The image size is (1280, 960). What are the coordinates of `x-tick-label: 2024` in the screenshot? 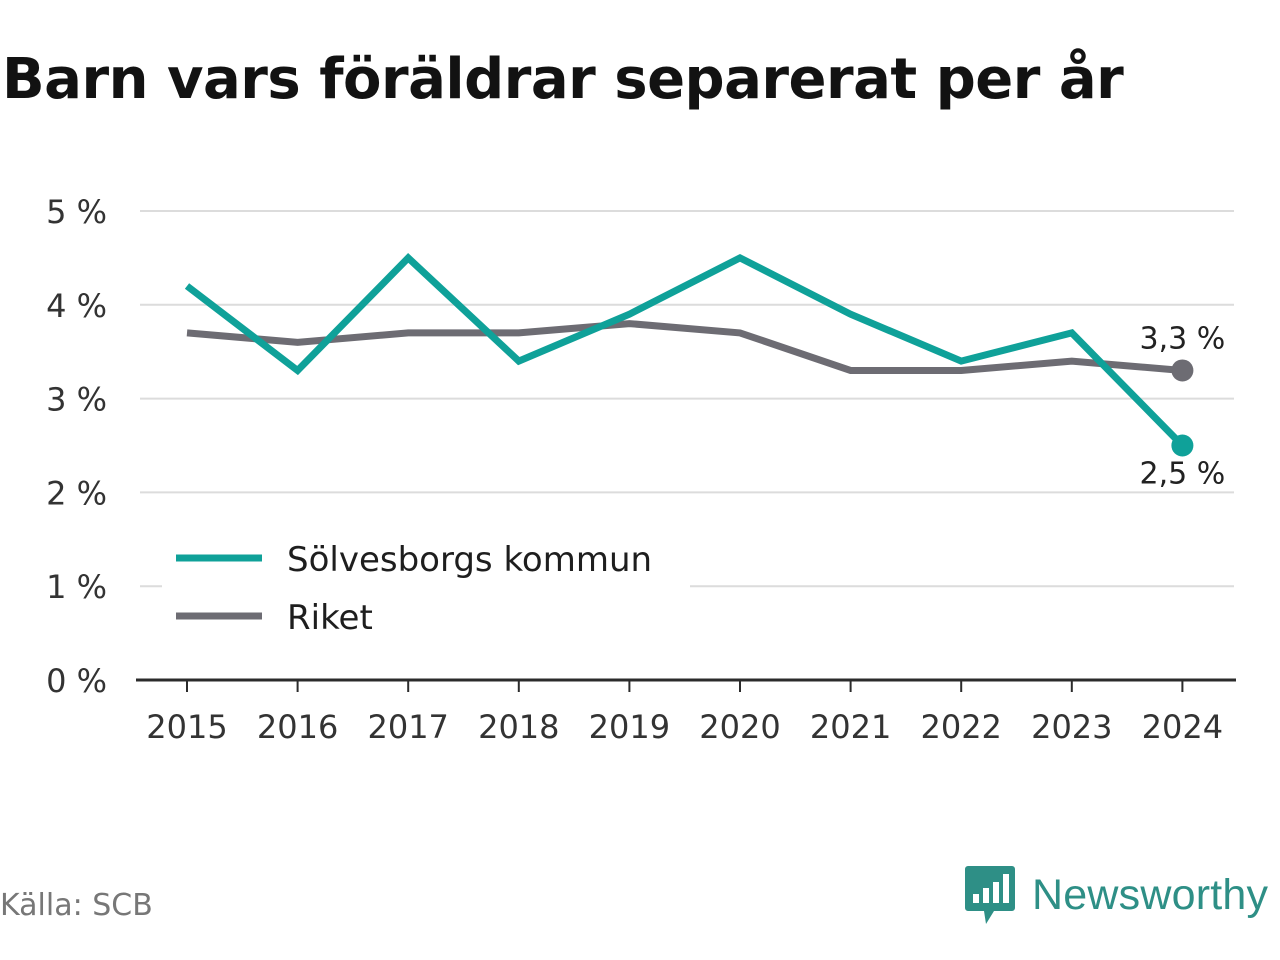 It's located at (1182, 727).